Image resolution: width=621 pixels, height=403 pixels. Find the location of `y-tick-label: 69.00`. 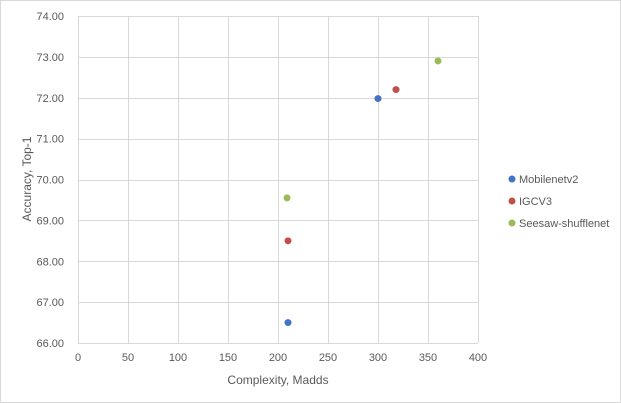

y-tick-label: 69.00 is located at coordinates (50, 221).